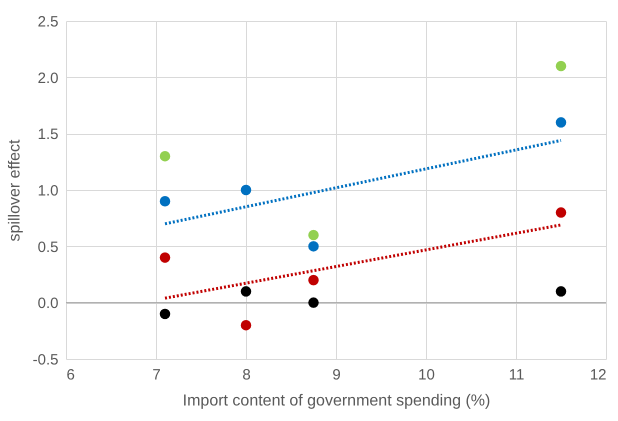 Image resolution: width=618 pixels, height=421 pixels. I want to click on y-tick-label: -0.5, so click(45, 360).